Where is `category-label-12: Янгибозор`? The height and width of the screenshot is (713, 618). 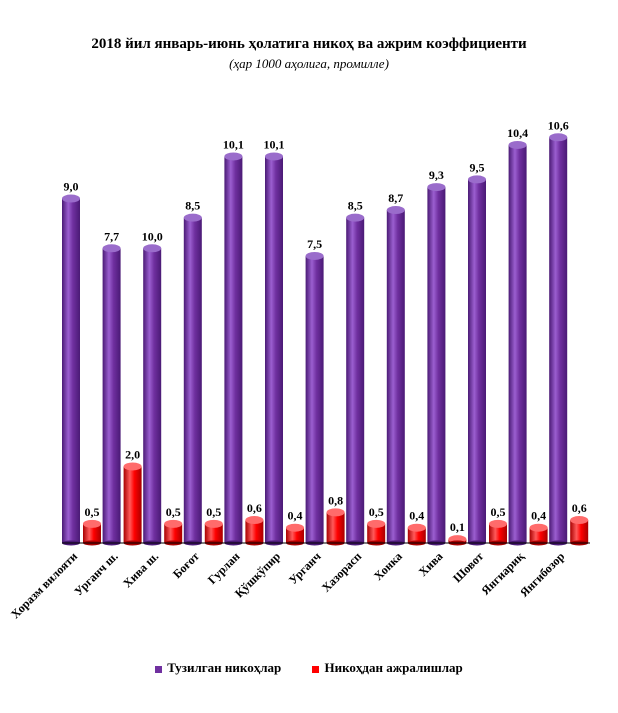
category-label-12: Янгибозор is located at coordinates (542, 574).